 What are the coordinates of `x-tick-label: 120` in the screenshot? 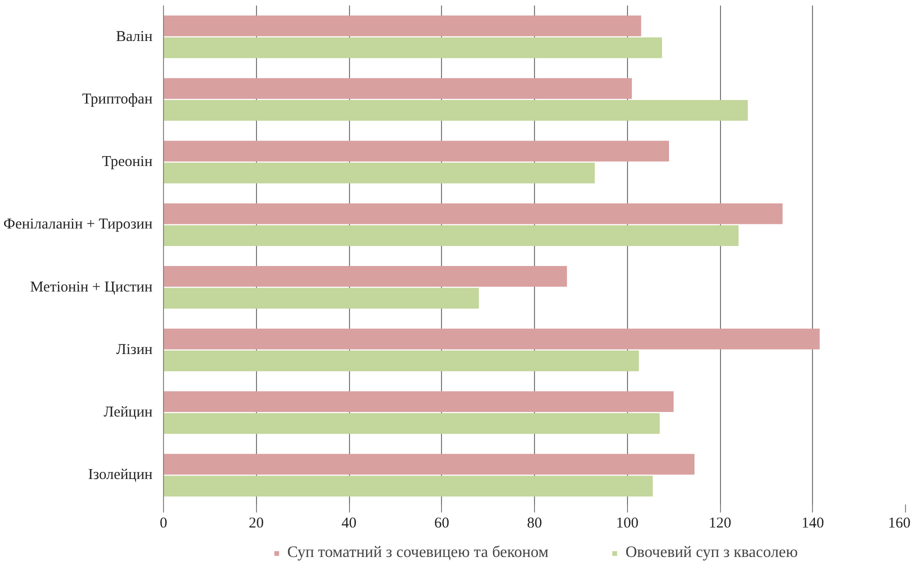 It's located at (720, 524).